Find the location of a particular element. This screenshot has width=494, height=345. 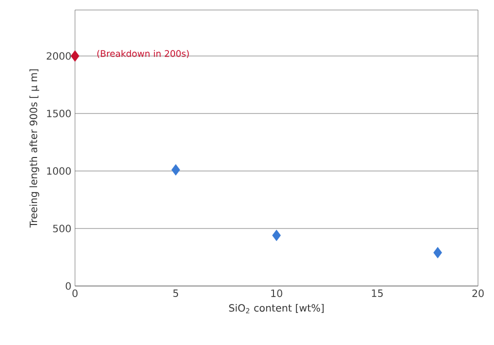

y-axis-title: Treeing length after 900s [ μ m] is located at coordinates (34, 148).